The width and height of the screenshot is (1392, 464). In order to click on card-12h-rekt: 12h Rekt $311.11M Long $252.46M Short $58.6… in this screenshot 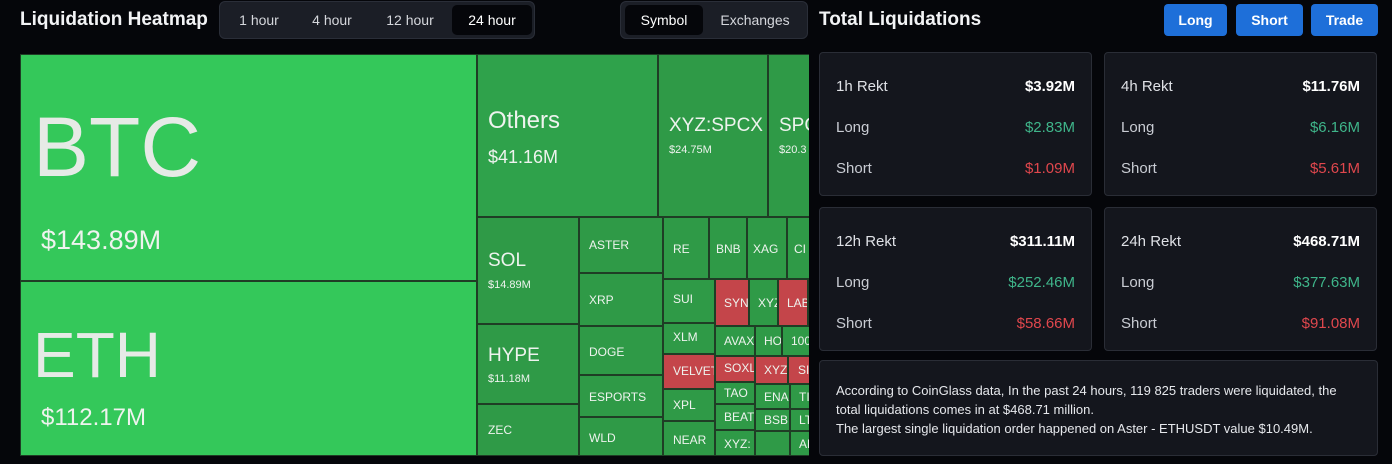, I will do `click(955, 279)`.